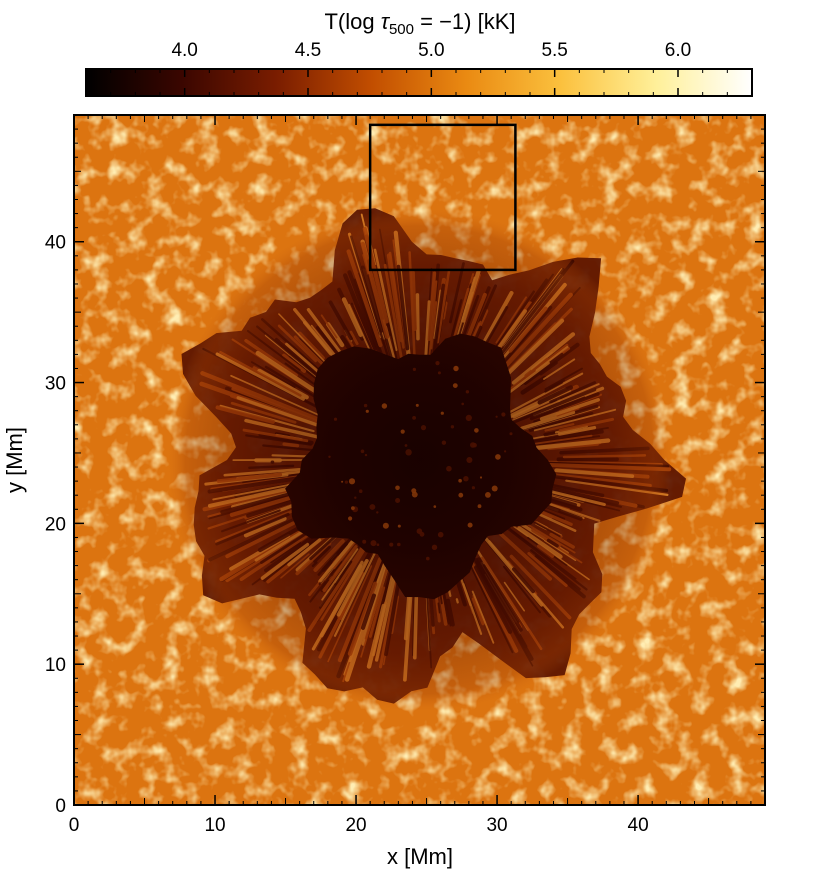 This screenshot has width=830, height=872. I want to click on x-tick-label: 10, so click(214, 825).